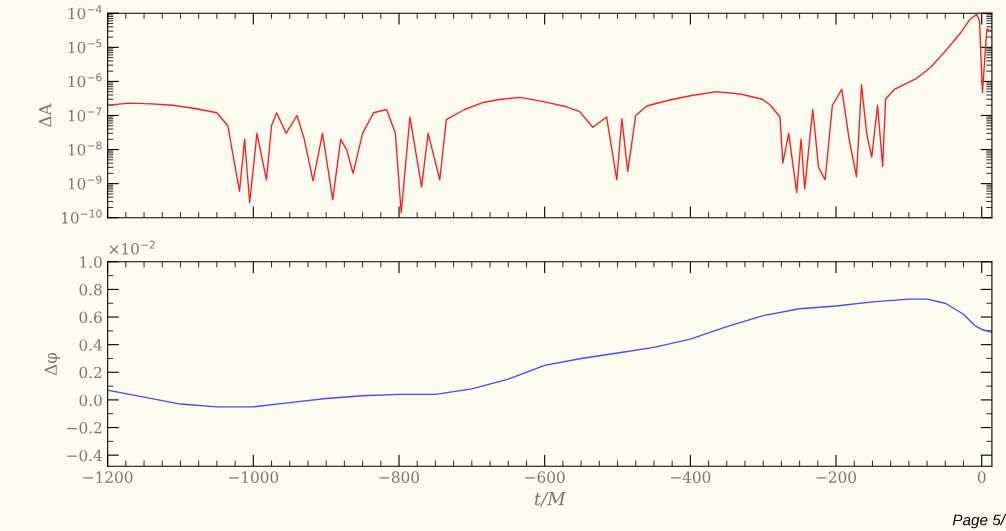 This screenshot has width=1006, height=531. I want to click on y-tick-label: 0.6, so click(90, 317).